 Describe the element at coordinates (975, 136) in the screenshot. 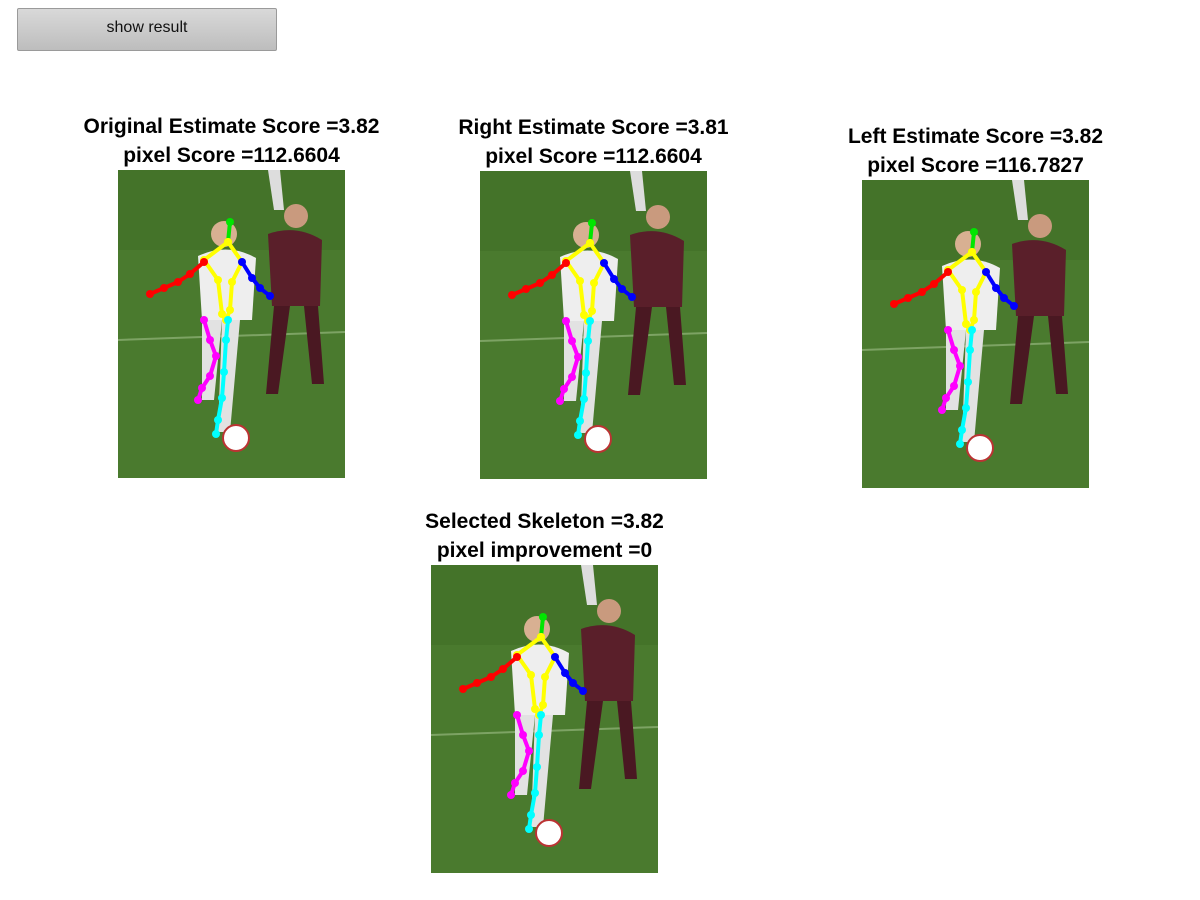

I see `estimate-score-label: Left Estimate Score =3.82` at that location.